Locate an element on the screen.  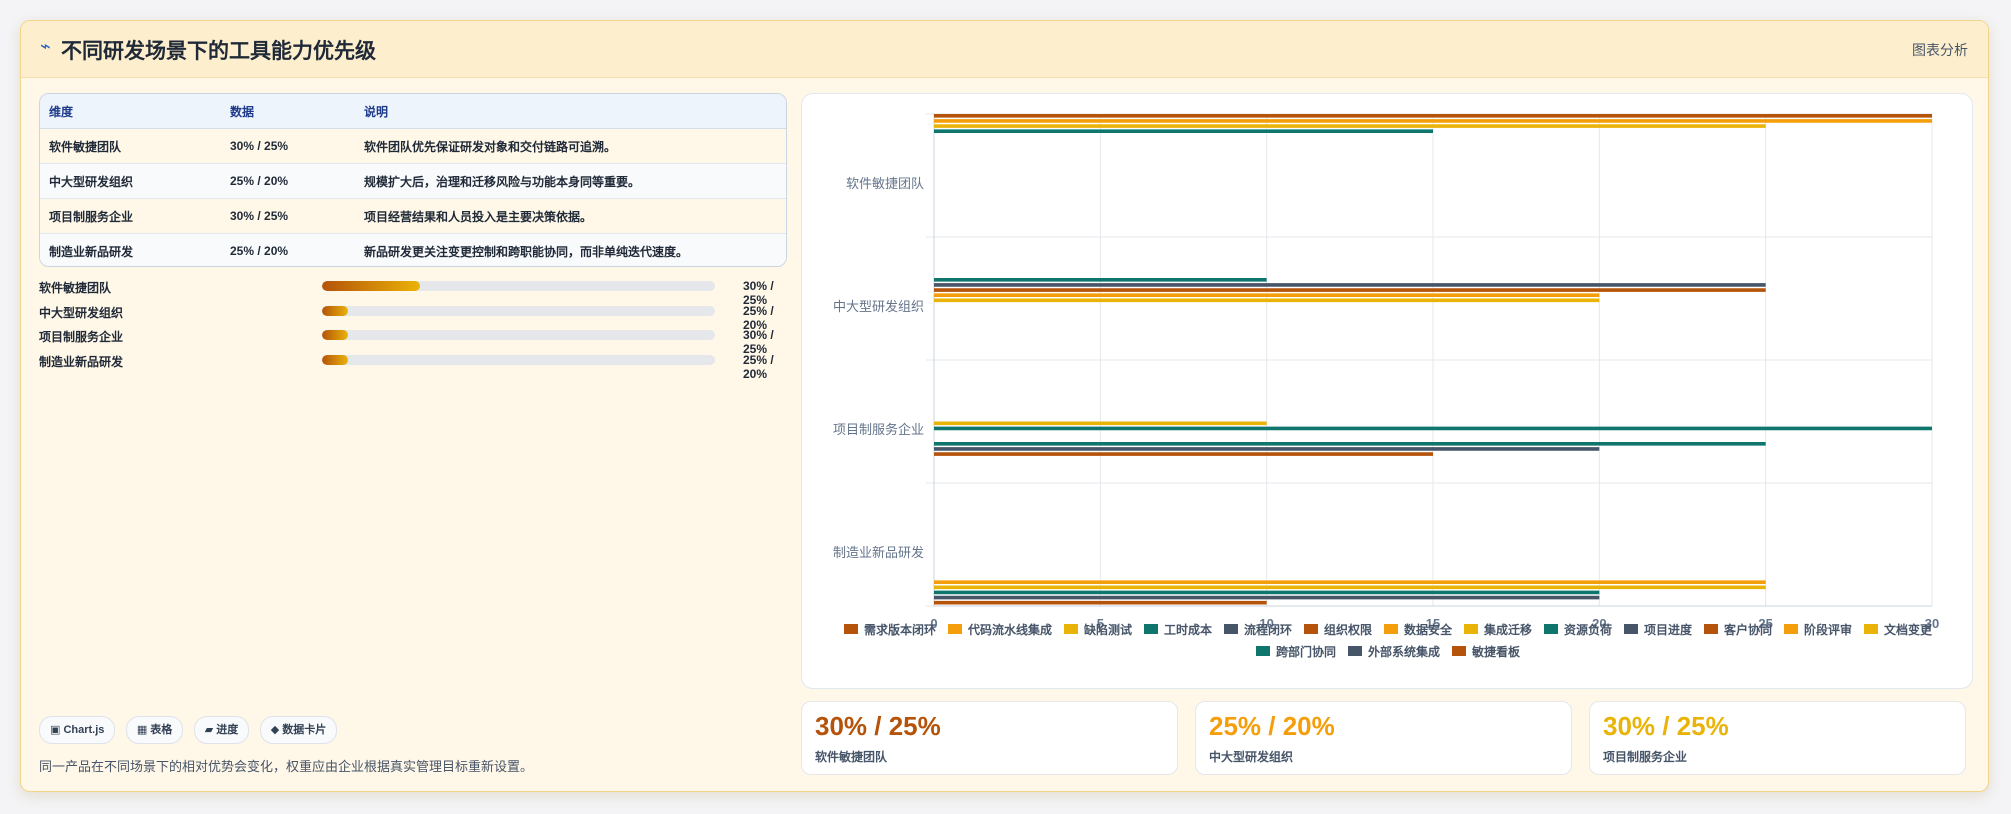
column-header-description: 说明 is located at coordinates (570, 111).